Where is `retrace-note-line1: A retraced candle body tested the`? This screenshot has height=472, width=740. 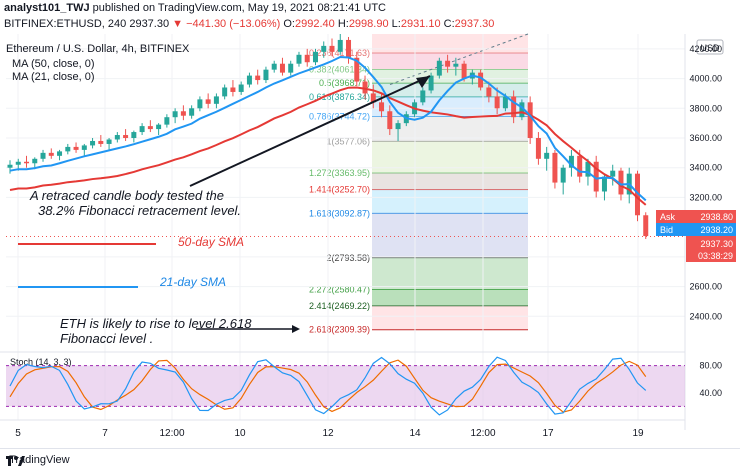
retrace-note-line1: A retraced candle body tested the is located at coordinates (126, 195).